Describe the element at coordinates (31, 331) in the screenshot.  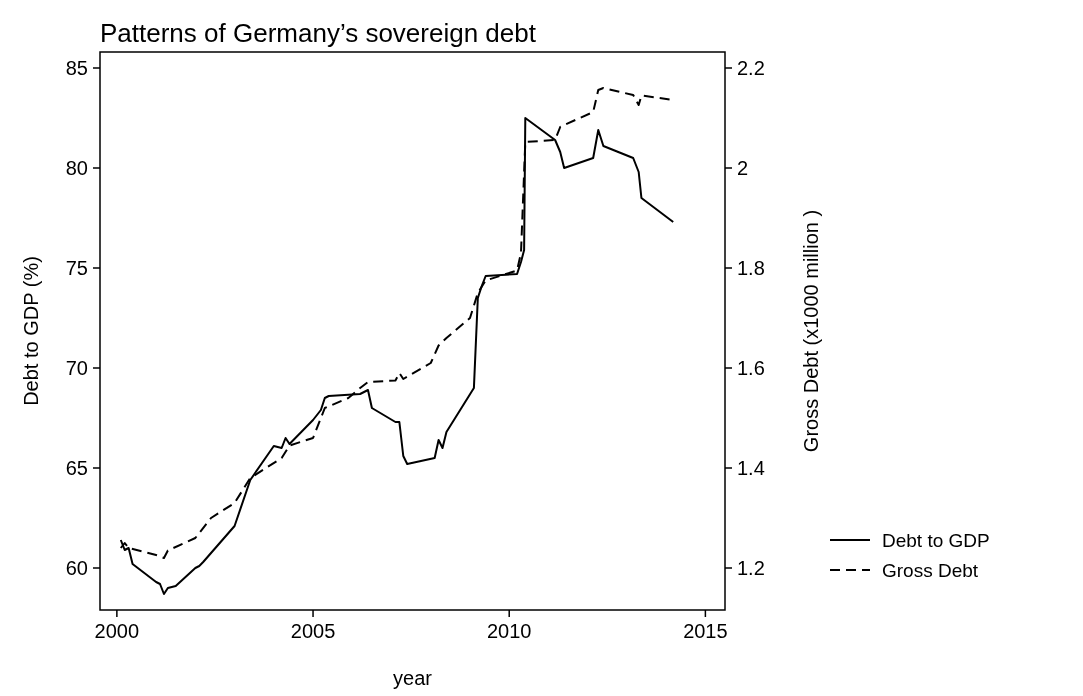
I see `y-axis-title: Debt to GDP (%)` at that location.